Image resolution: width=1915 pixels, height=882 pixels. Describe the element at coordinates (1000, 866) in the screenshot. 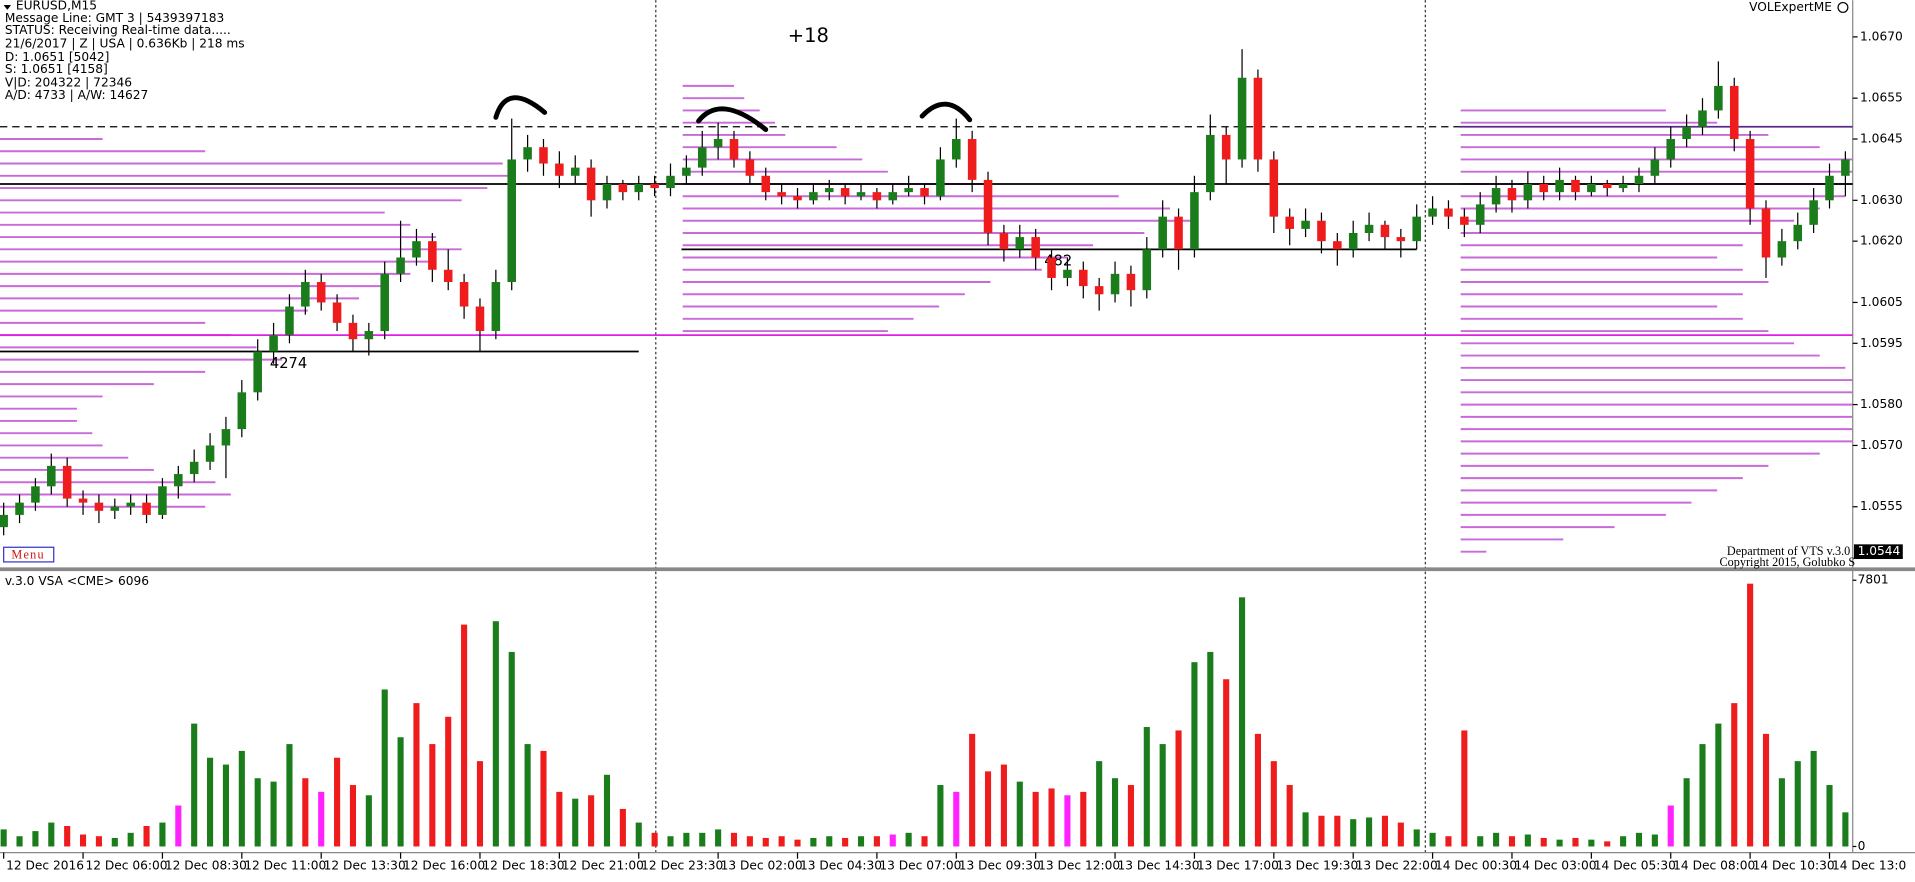

I see `x-tick-label: 13 Dec 09:30` at that location.